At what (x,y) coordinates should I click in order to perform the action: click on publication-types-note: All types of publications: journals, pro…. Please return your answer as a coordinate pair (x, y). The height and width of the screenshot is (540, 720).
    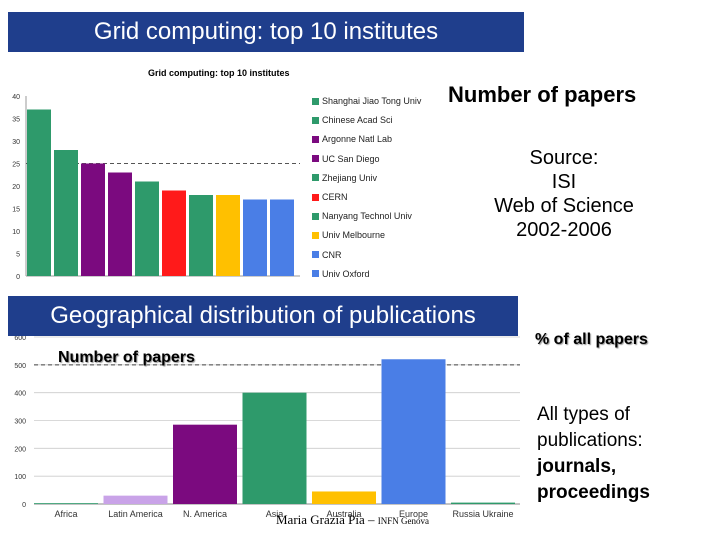
    Looking at the image, I should click on (593, 454).